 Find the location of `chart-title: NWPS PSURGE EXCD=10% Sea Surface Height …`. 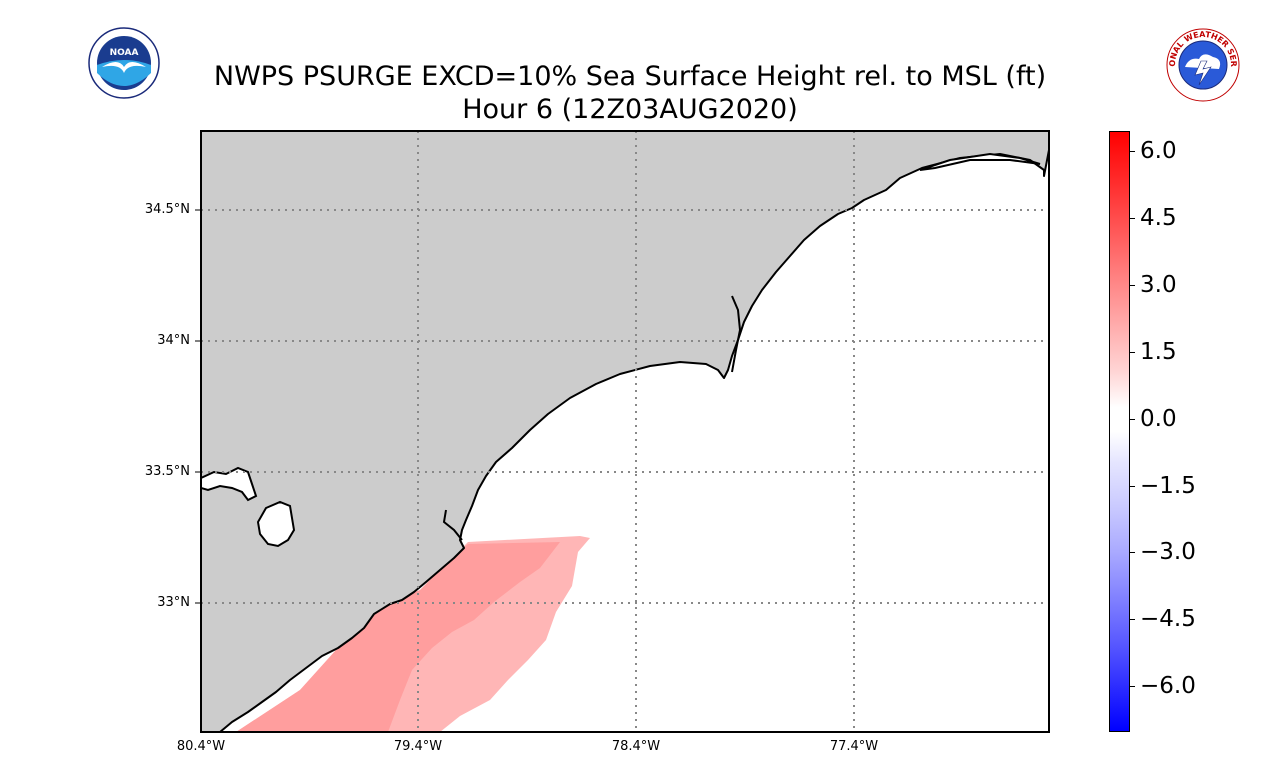

chart-title: NWPS PSURGE EXCD=10% Sea Surface Height … is located at coordinates (630, 76).